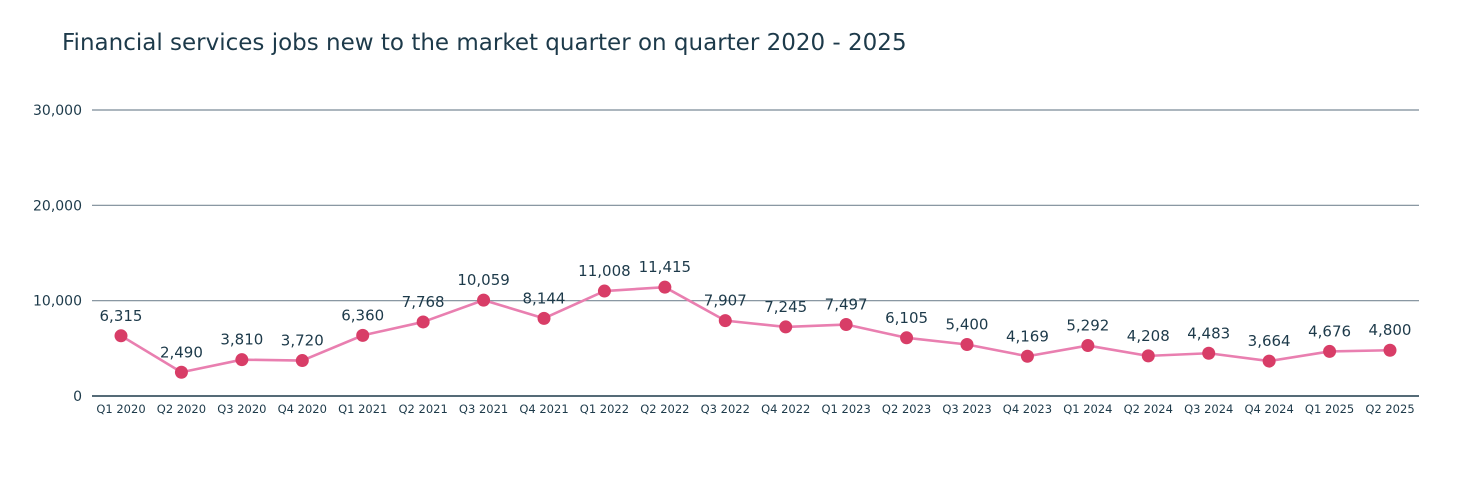 This screenshot has height=477, width=1466. Describe the element at coordinates (241, 409) in the screenshot. I see `x-tick-label: Q3 2020` at that location.